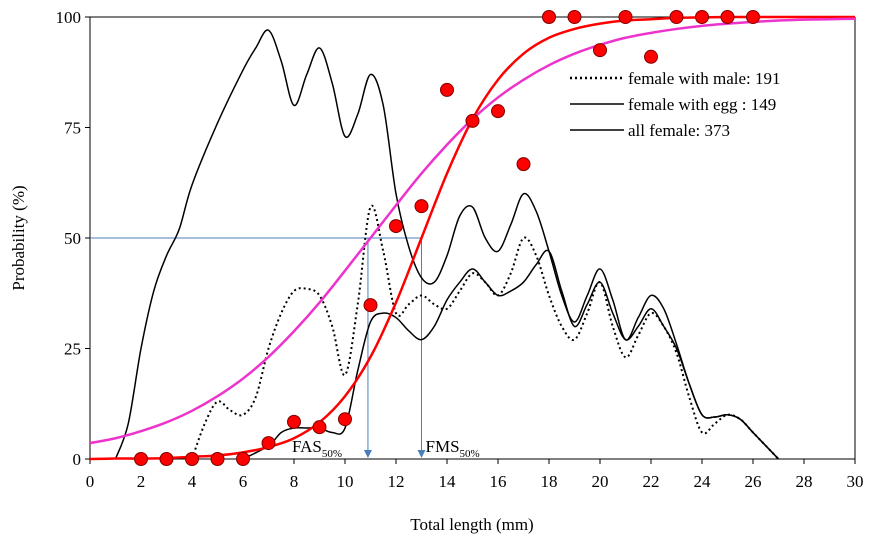 Image resolution: width=872 pixels, height=543 pixels. Describe the element at coordinates (443, 446) in the screenshot. I see `reference-label-main: FMS` at that location.